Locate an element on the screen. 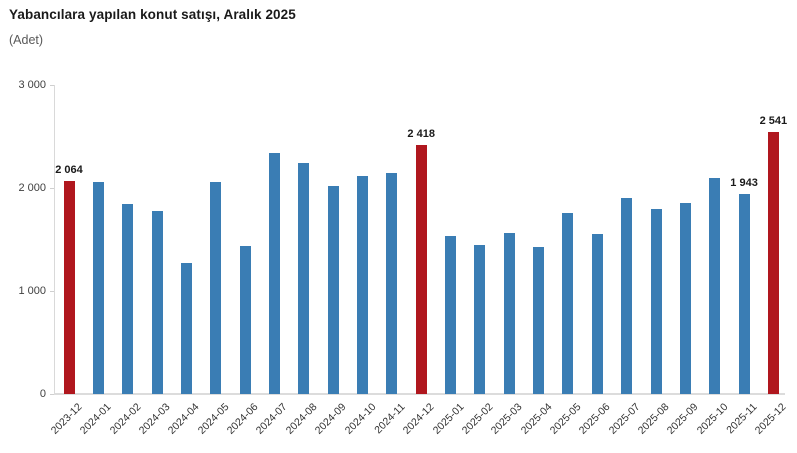 Image resolution: width=797 pixels, height=453 pixels. chart-subtitle: (Adet) is located at coordinates (26, 40).